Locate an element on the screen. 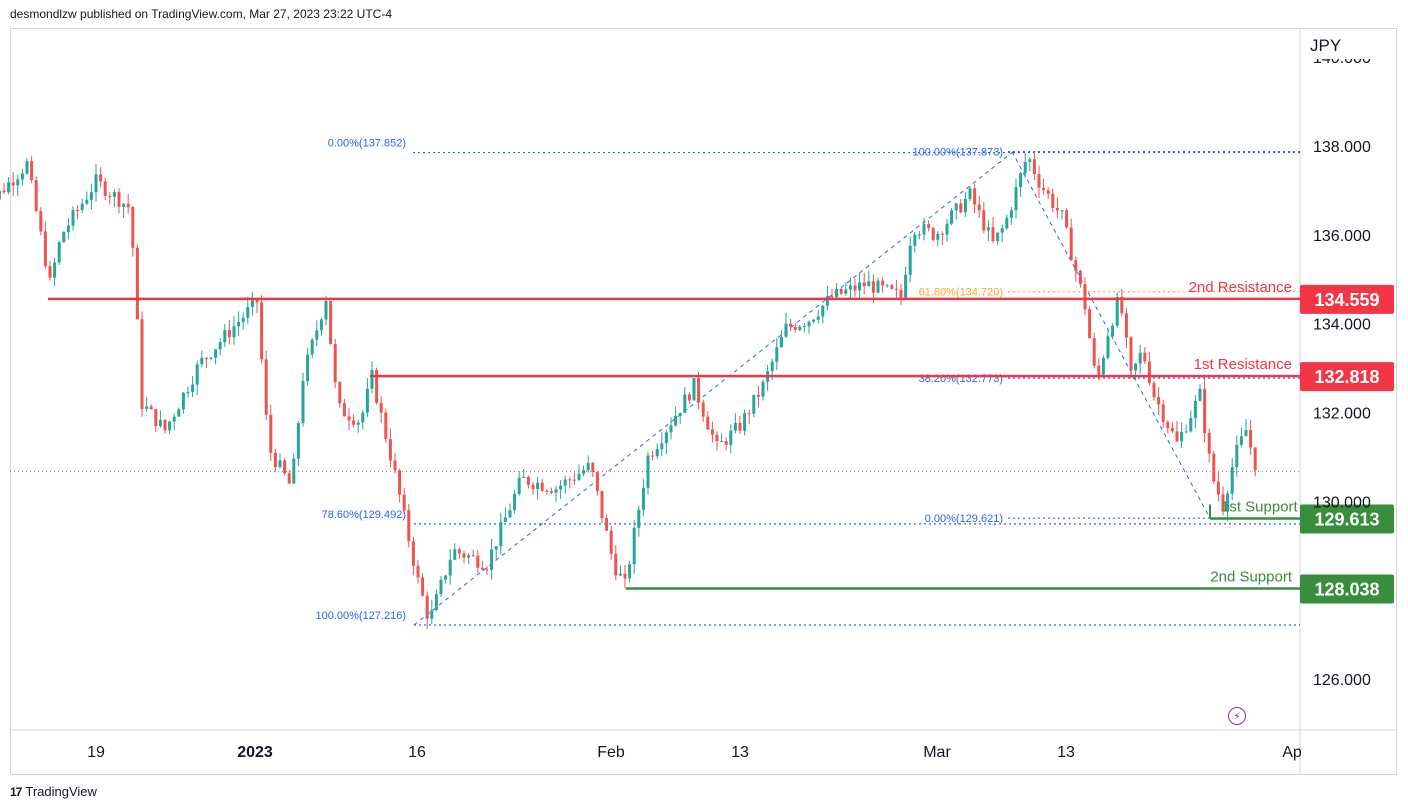 Image resolution: width=1408 pixels, height=810 pixels. lightning-icon: ⚡ is located at coordinates (1237, 716).